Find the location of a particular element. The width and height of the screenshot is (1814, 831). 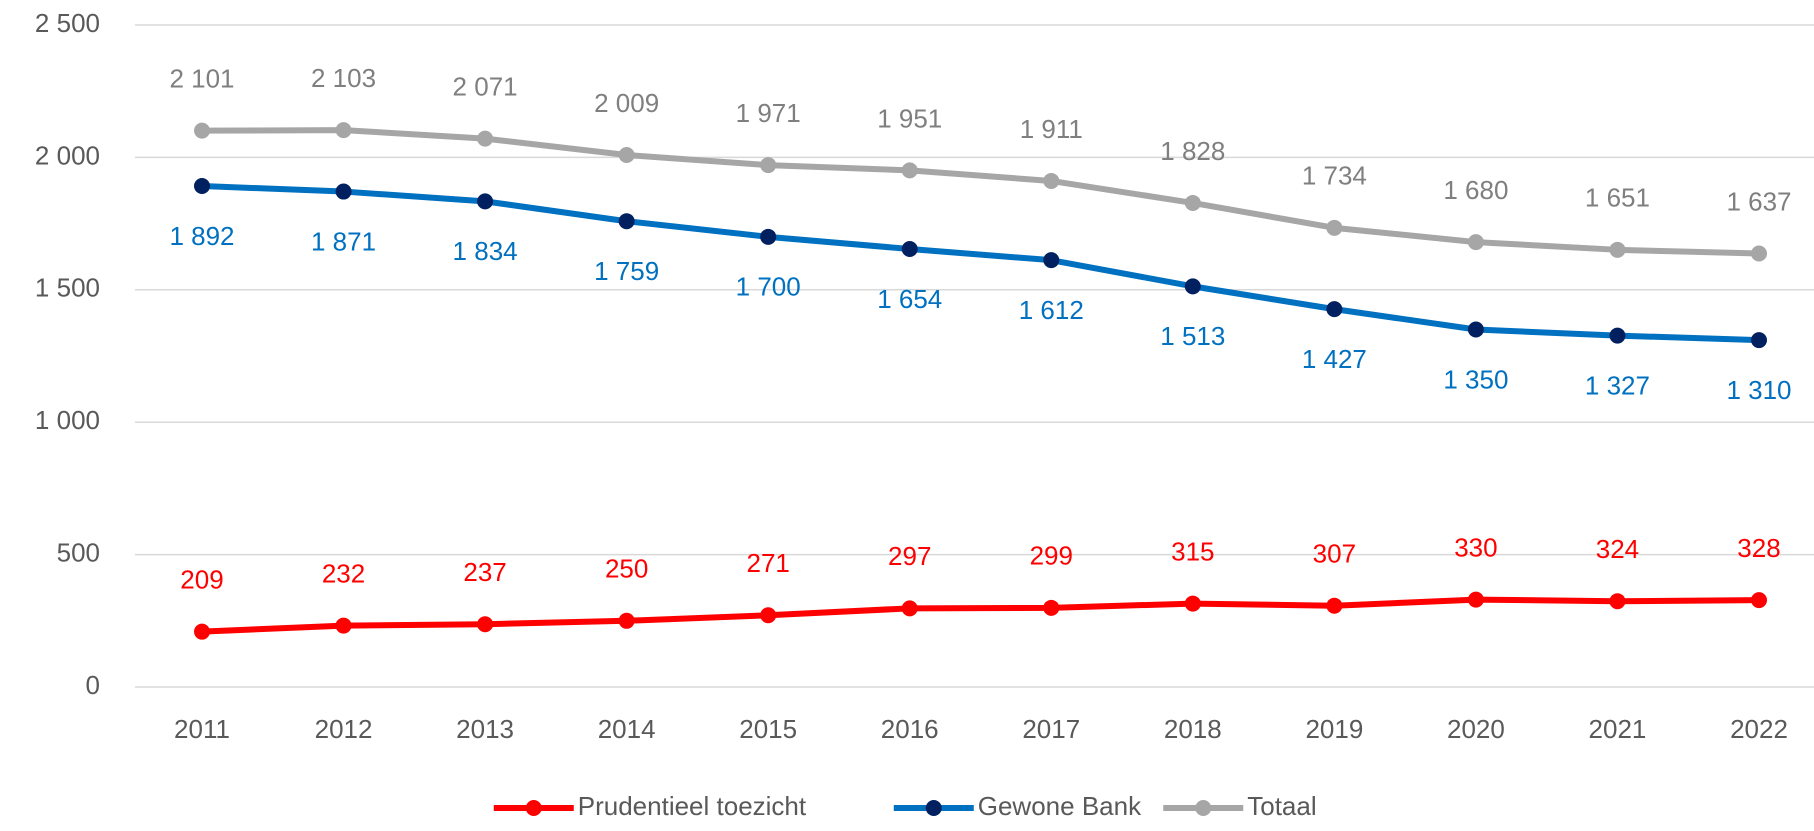

legend-label: Prudentieel toezicht is located at coordinates (692, 806).